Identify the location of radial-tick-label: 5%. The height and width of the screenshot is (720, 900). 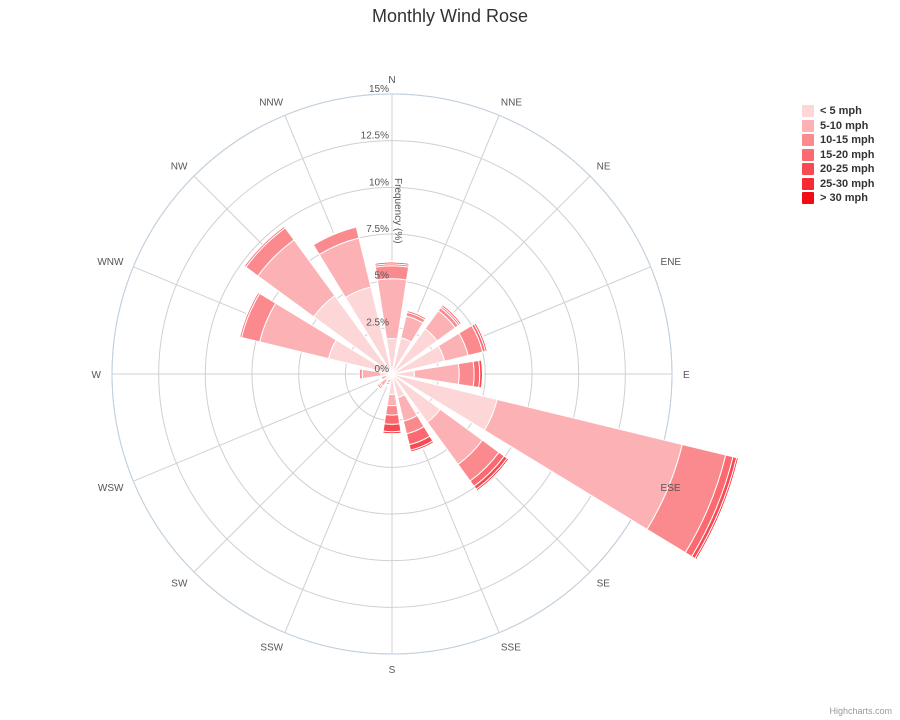
(382, 276).